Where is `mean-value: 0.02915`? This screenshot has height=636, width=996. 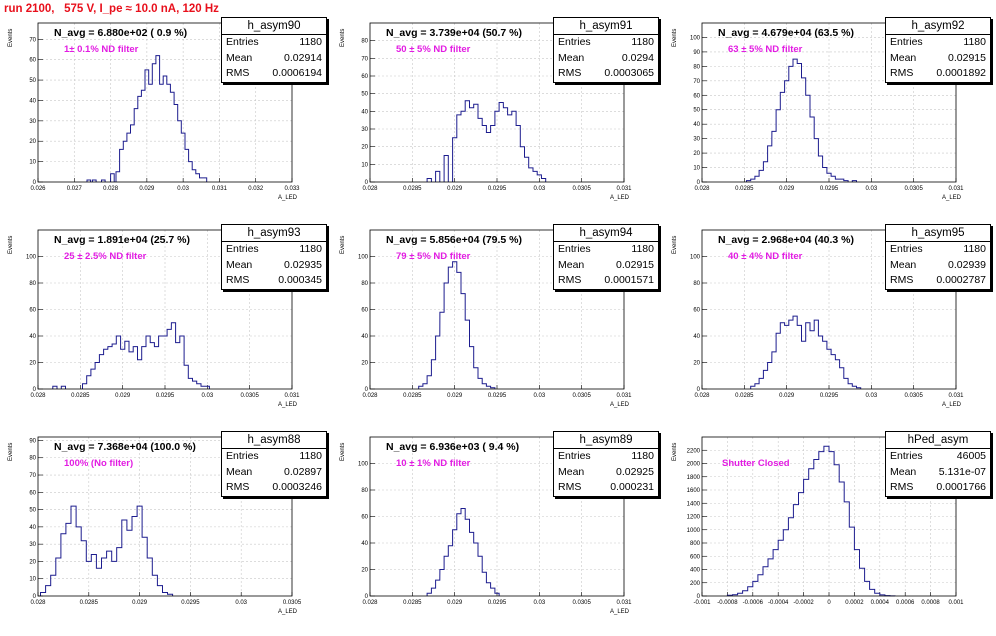
mean-value: 0.02915 is located at coordinates (635, 266).